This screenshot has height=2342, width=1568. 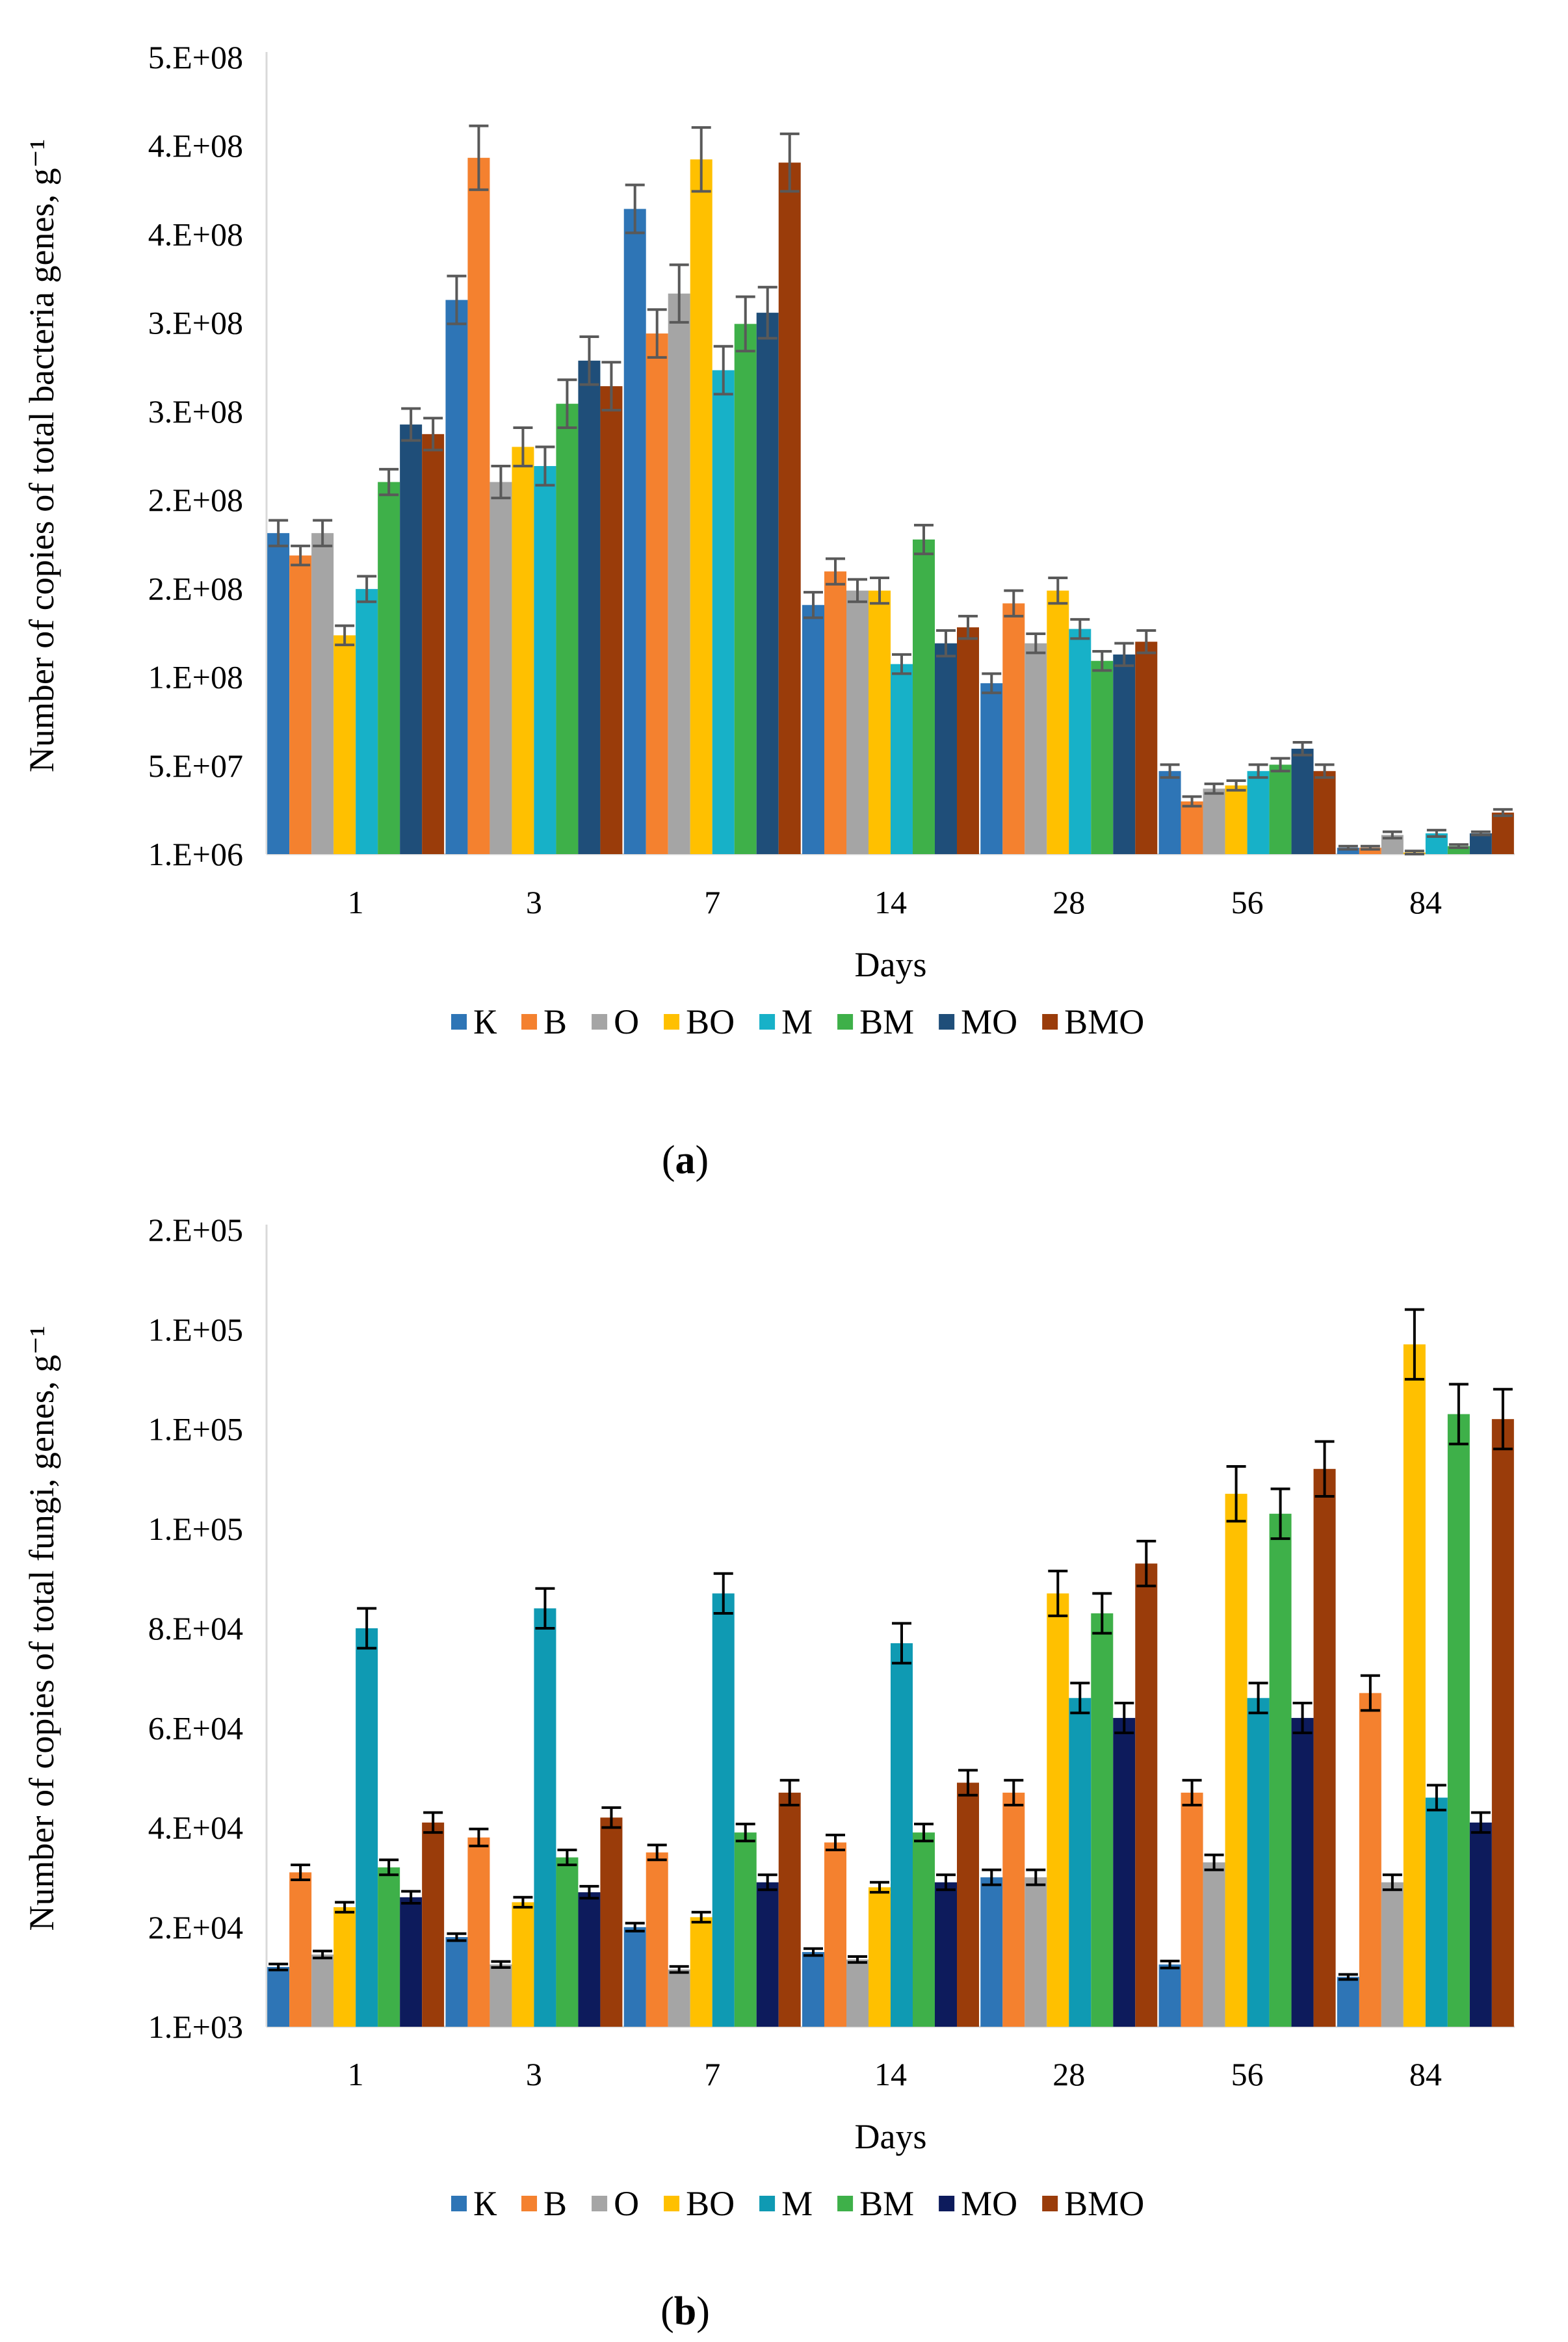 What do you see at coordinates (710, 1021) in the screenshot?
I see `legend-label-bo: BO` at bounding box center [710, 1021].